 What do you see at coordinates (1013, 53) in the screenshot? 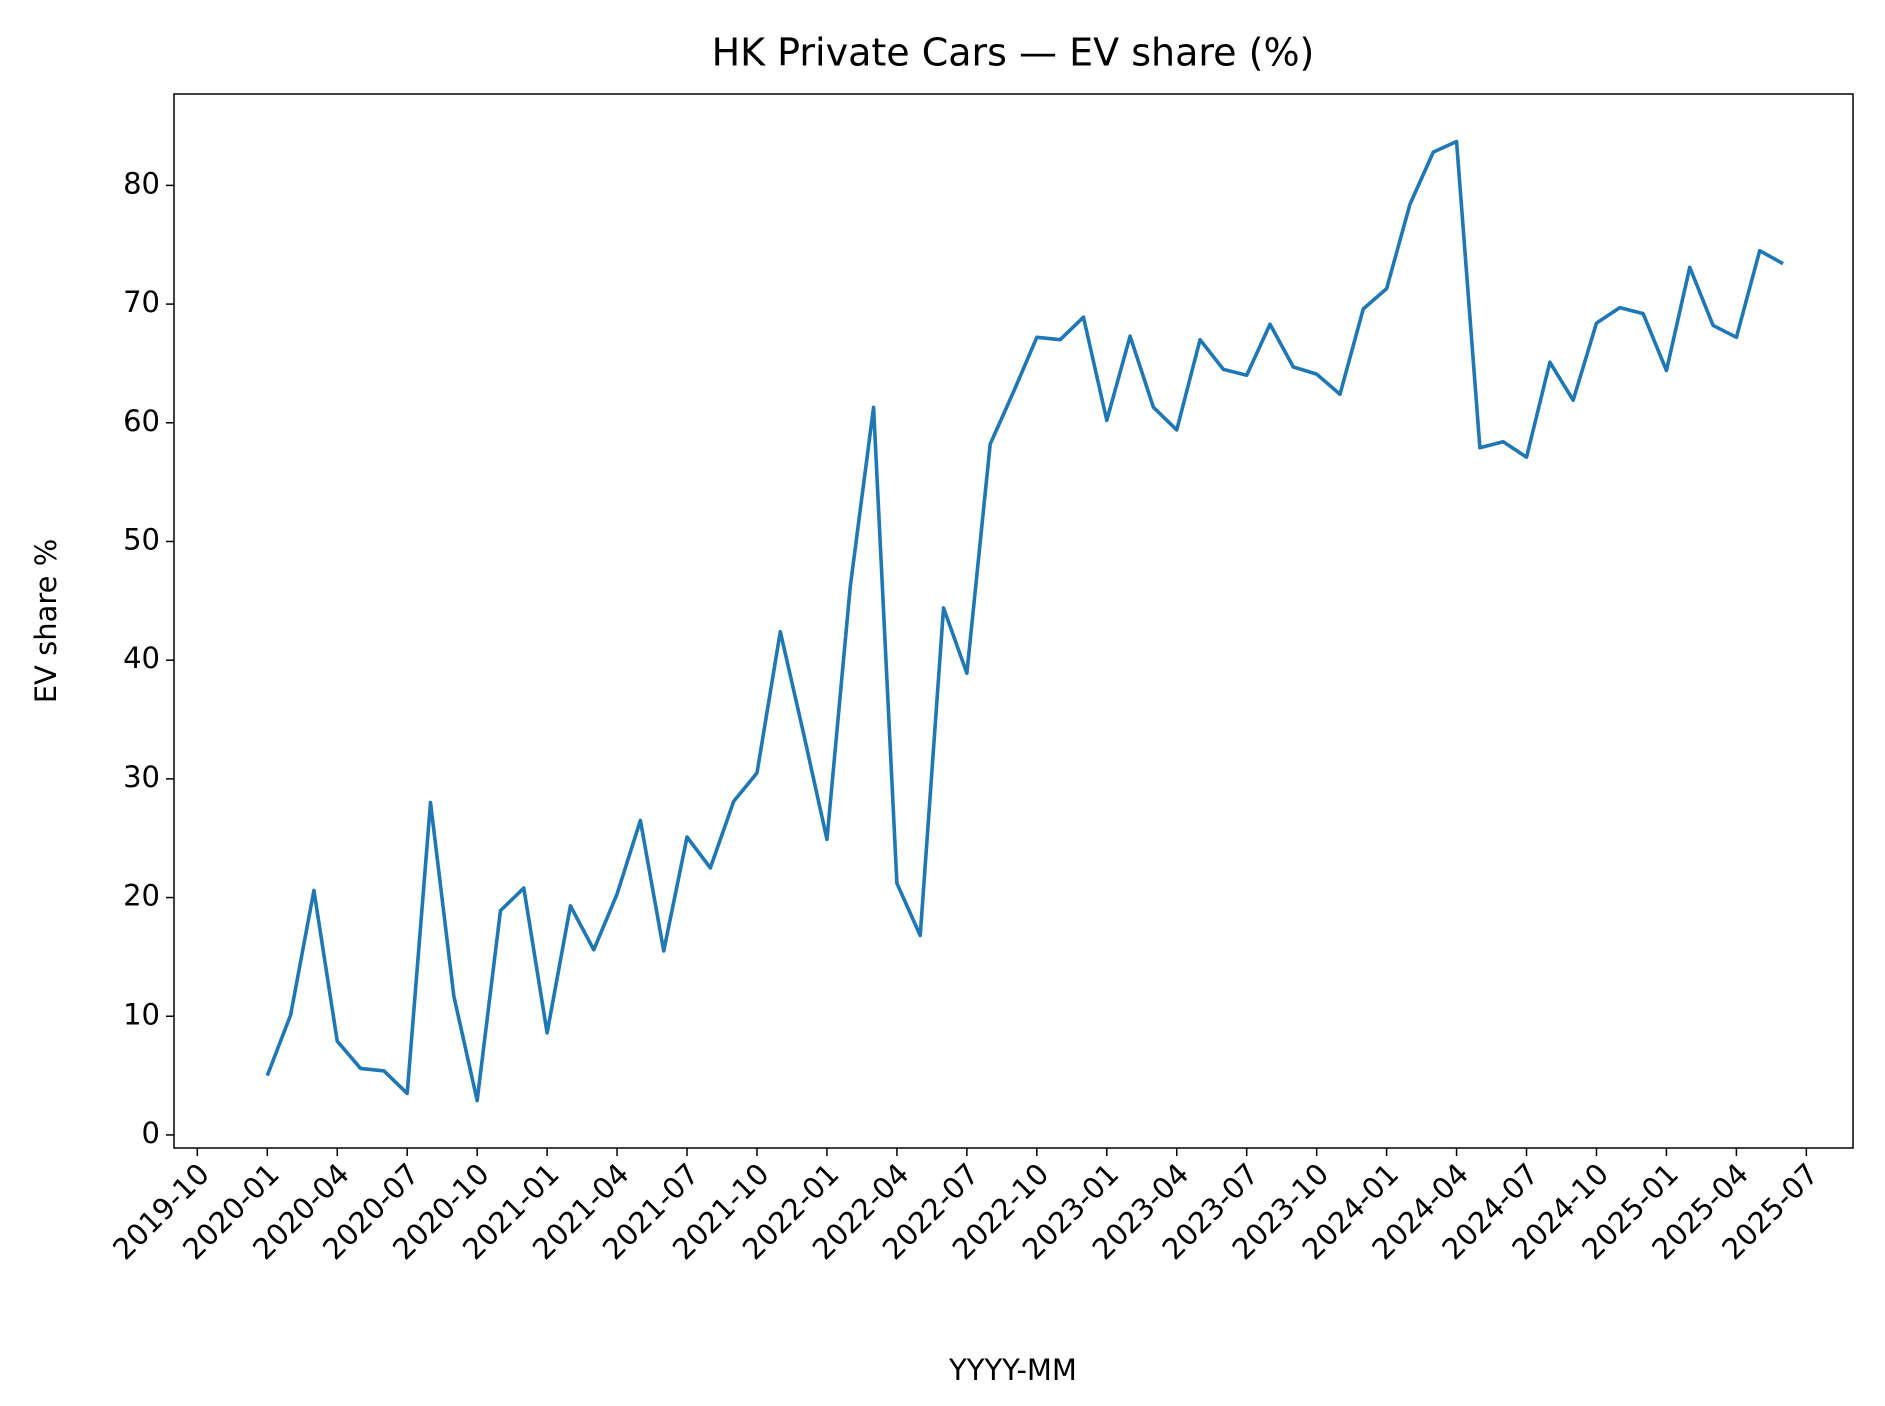
I see `chart-title: HK Private Cars — EV share (%)` at bounding box center [1013, 53].